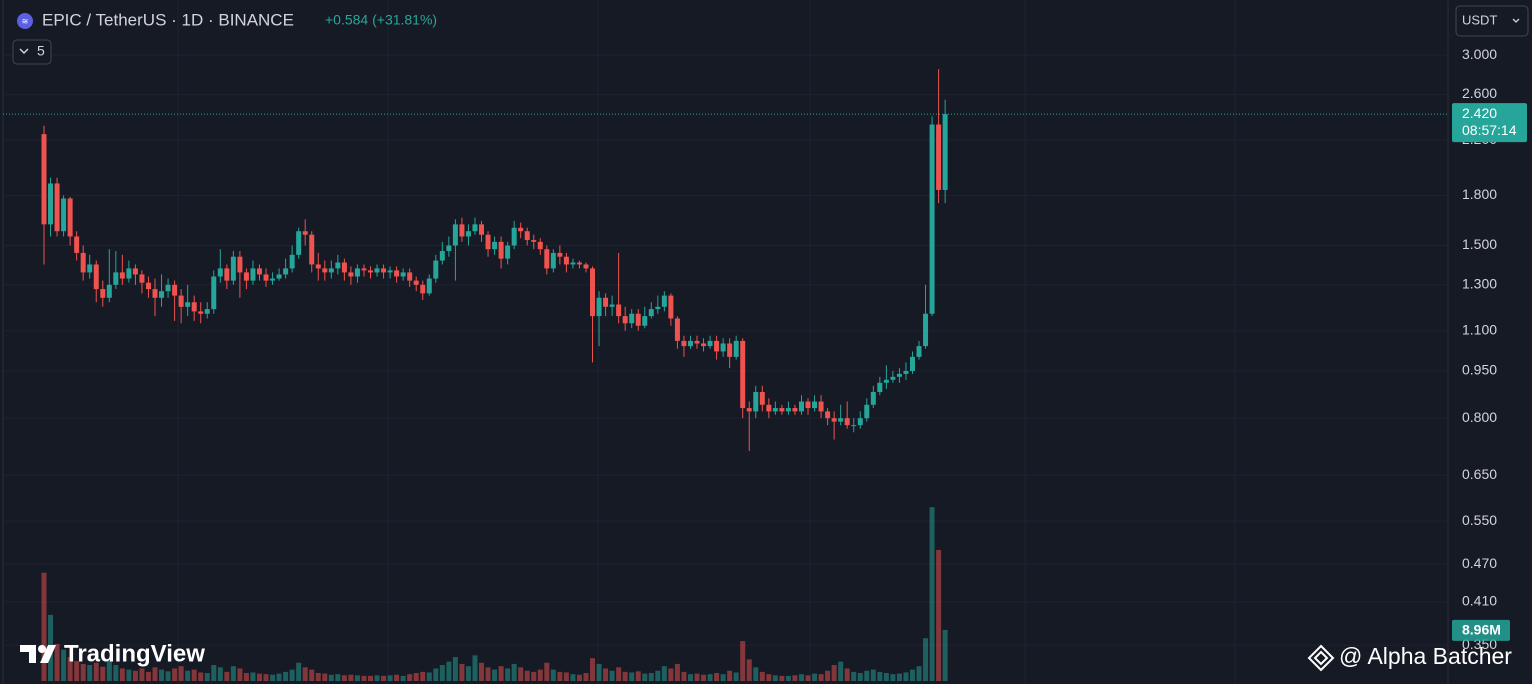 The width and height of the screenshot is (1532, 684). What do you see at coordinates (32, 52) in the screenshot?
I see `indicators-toggle` at bounding box center [32, 52].